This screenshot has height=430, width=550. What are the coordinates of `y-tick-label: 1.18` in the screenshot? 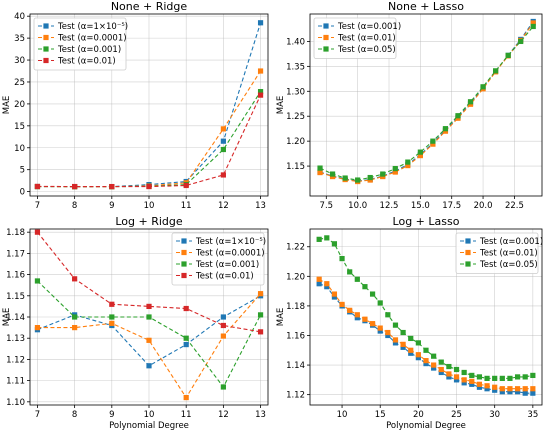 It's located at (15, 233).